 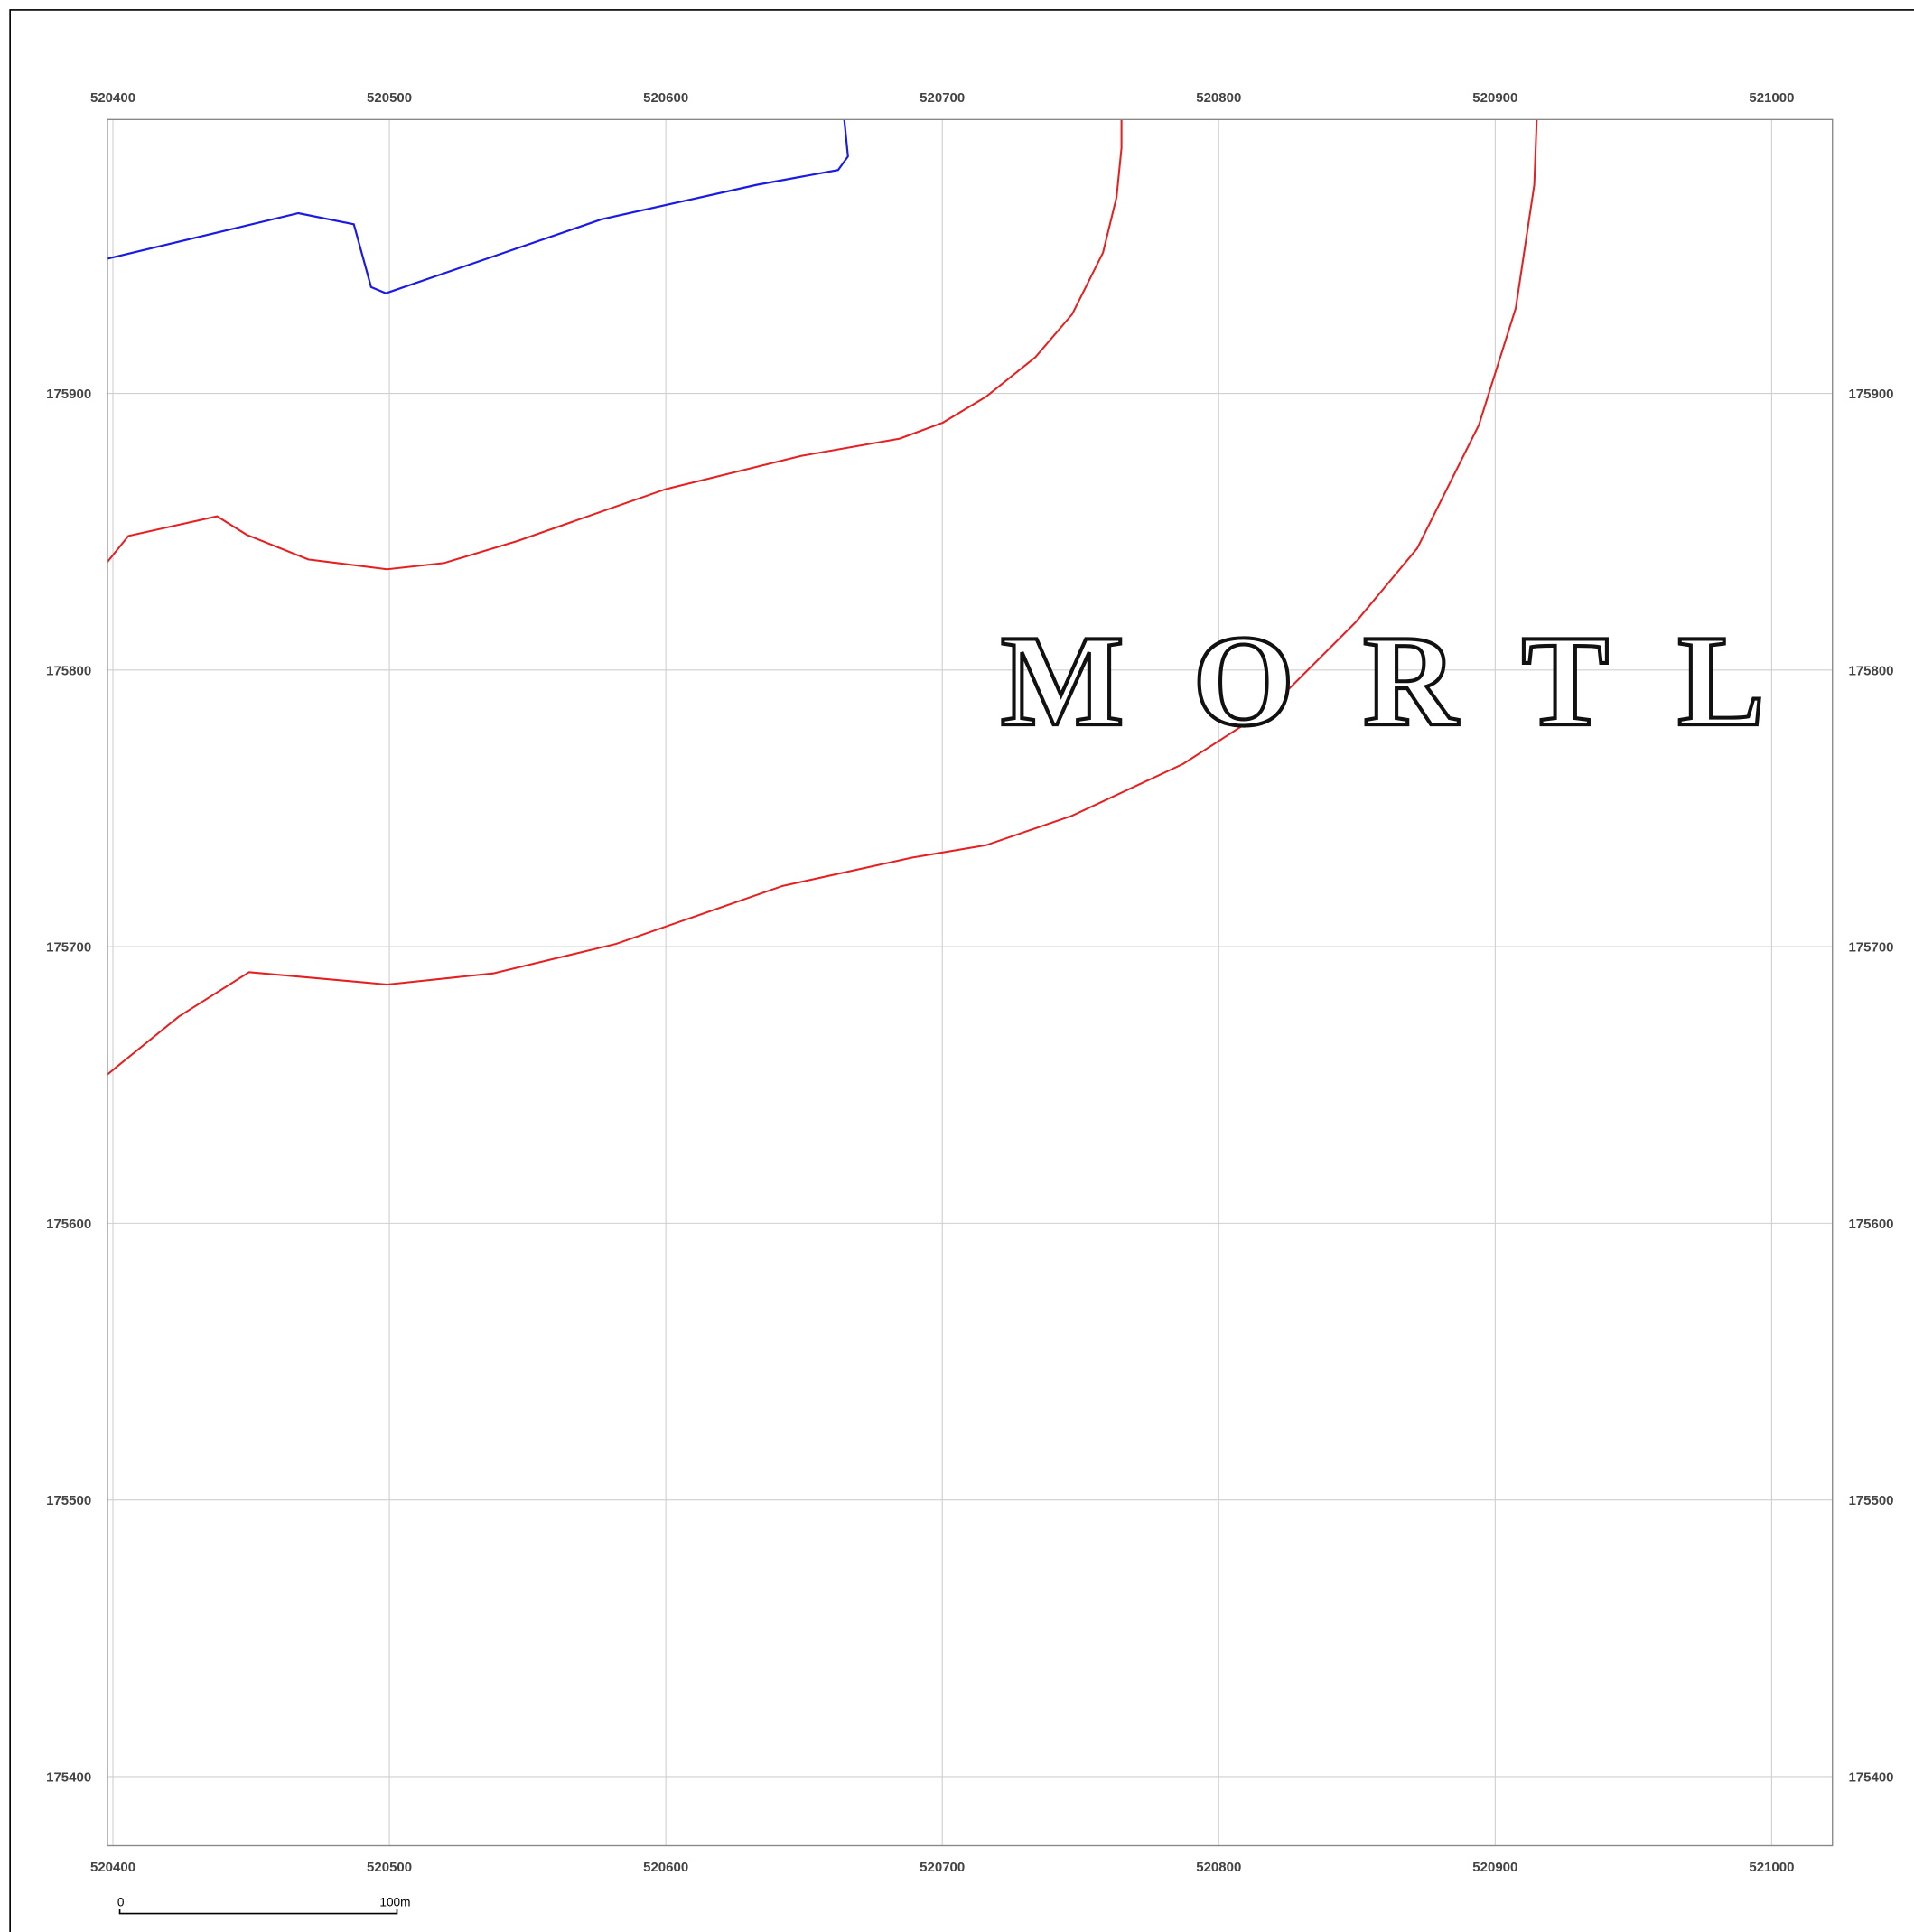 I want to click on scale-bar: 0 100m, so click(x=263, y=1905).